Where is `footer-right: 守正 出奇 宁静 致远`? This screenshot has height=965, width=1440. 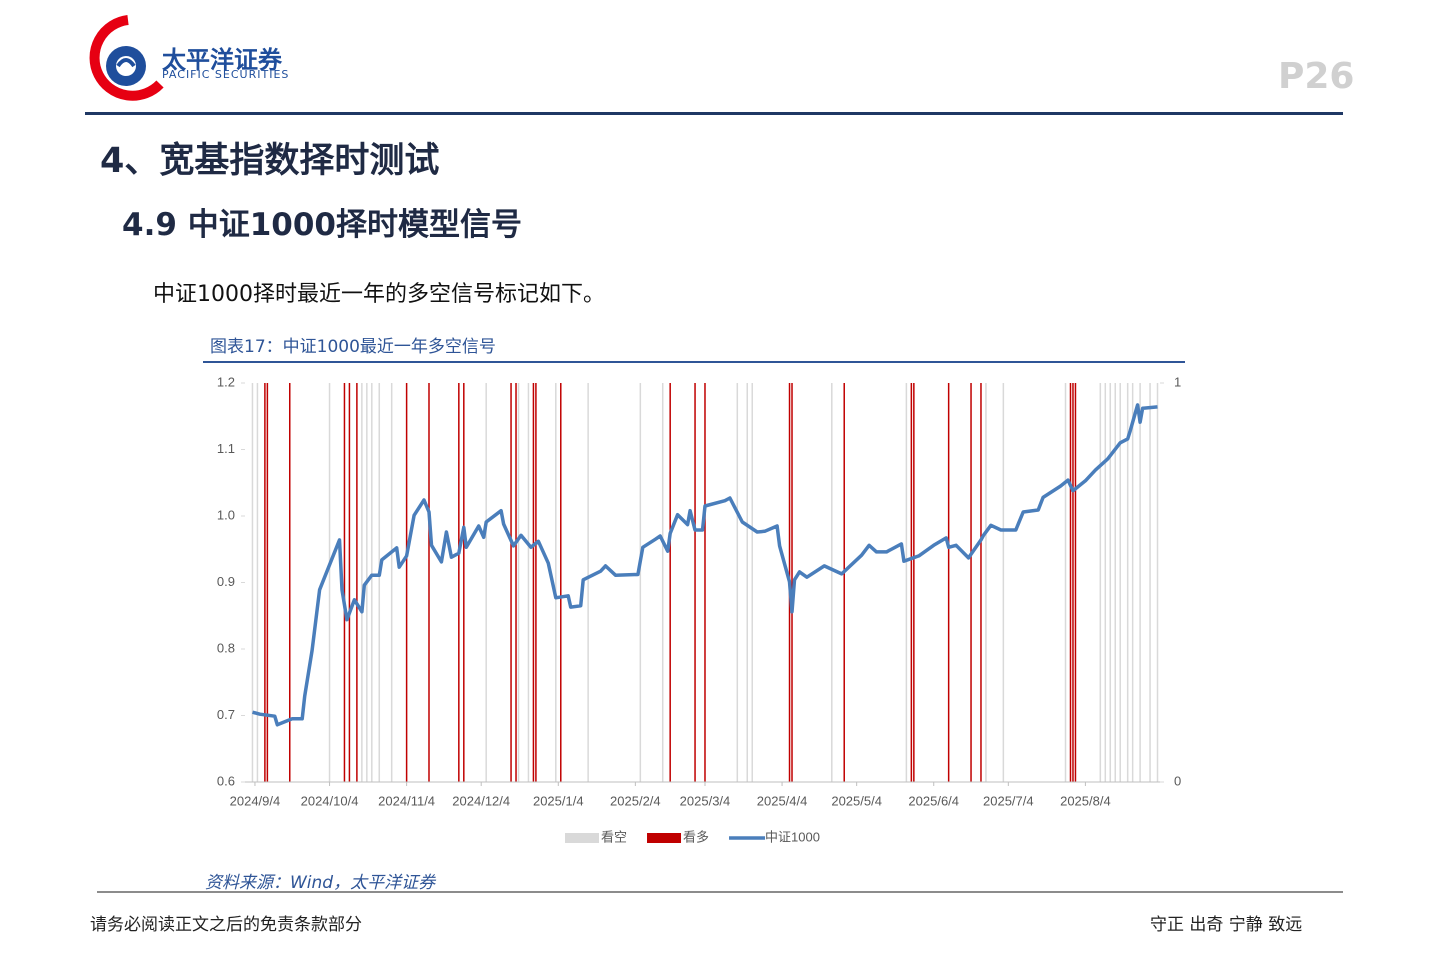
footer-right: 守正 出奇 宁静 致远 is located at coordinates (1226, 925).